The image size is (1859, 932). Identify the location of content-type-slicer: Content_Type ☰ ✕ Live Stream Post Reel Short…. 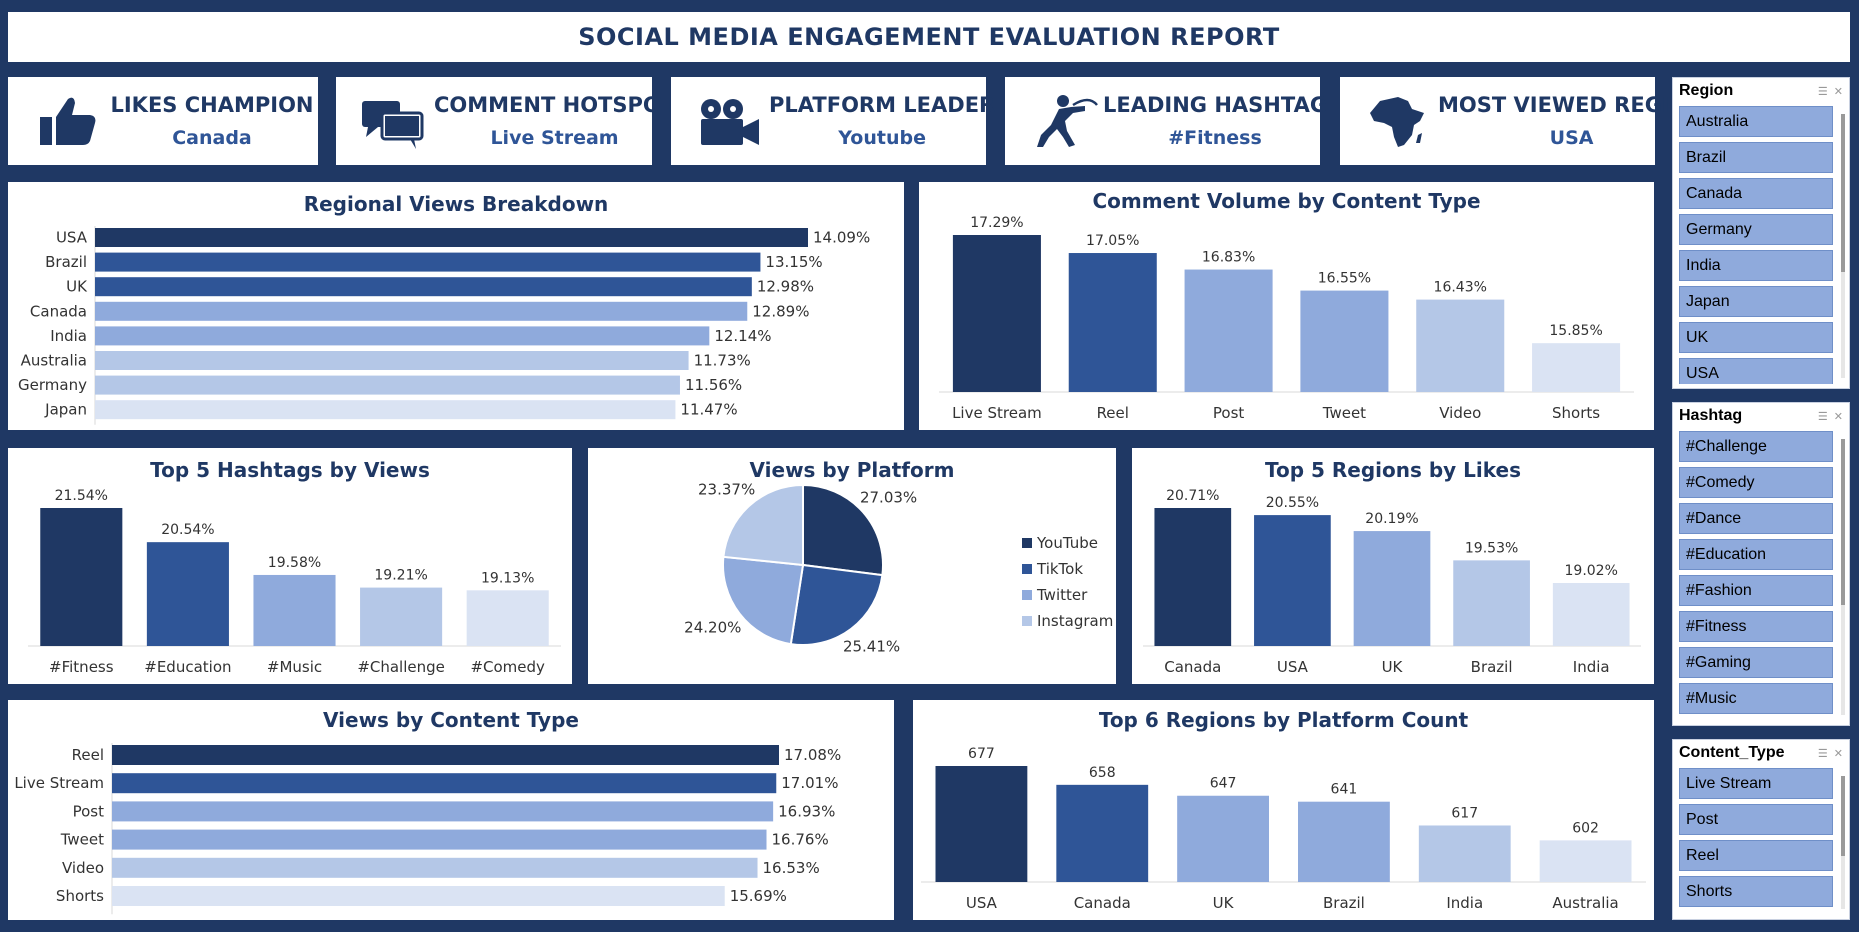
(1761, 829).